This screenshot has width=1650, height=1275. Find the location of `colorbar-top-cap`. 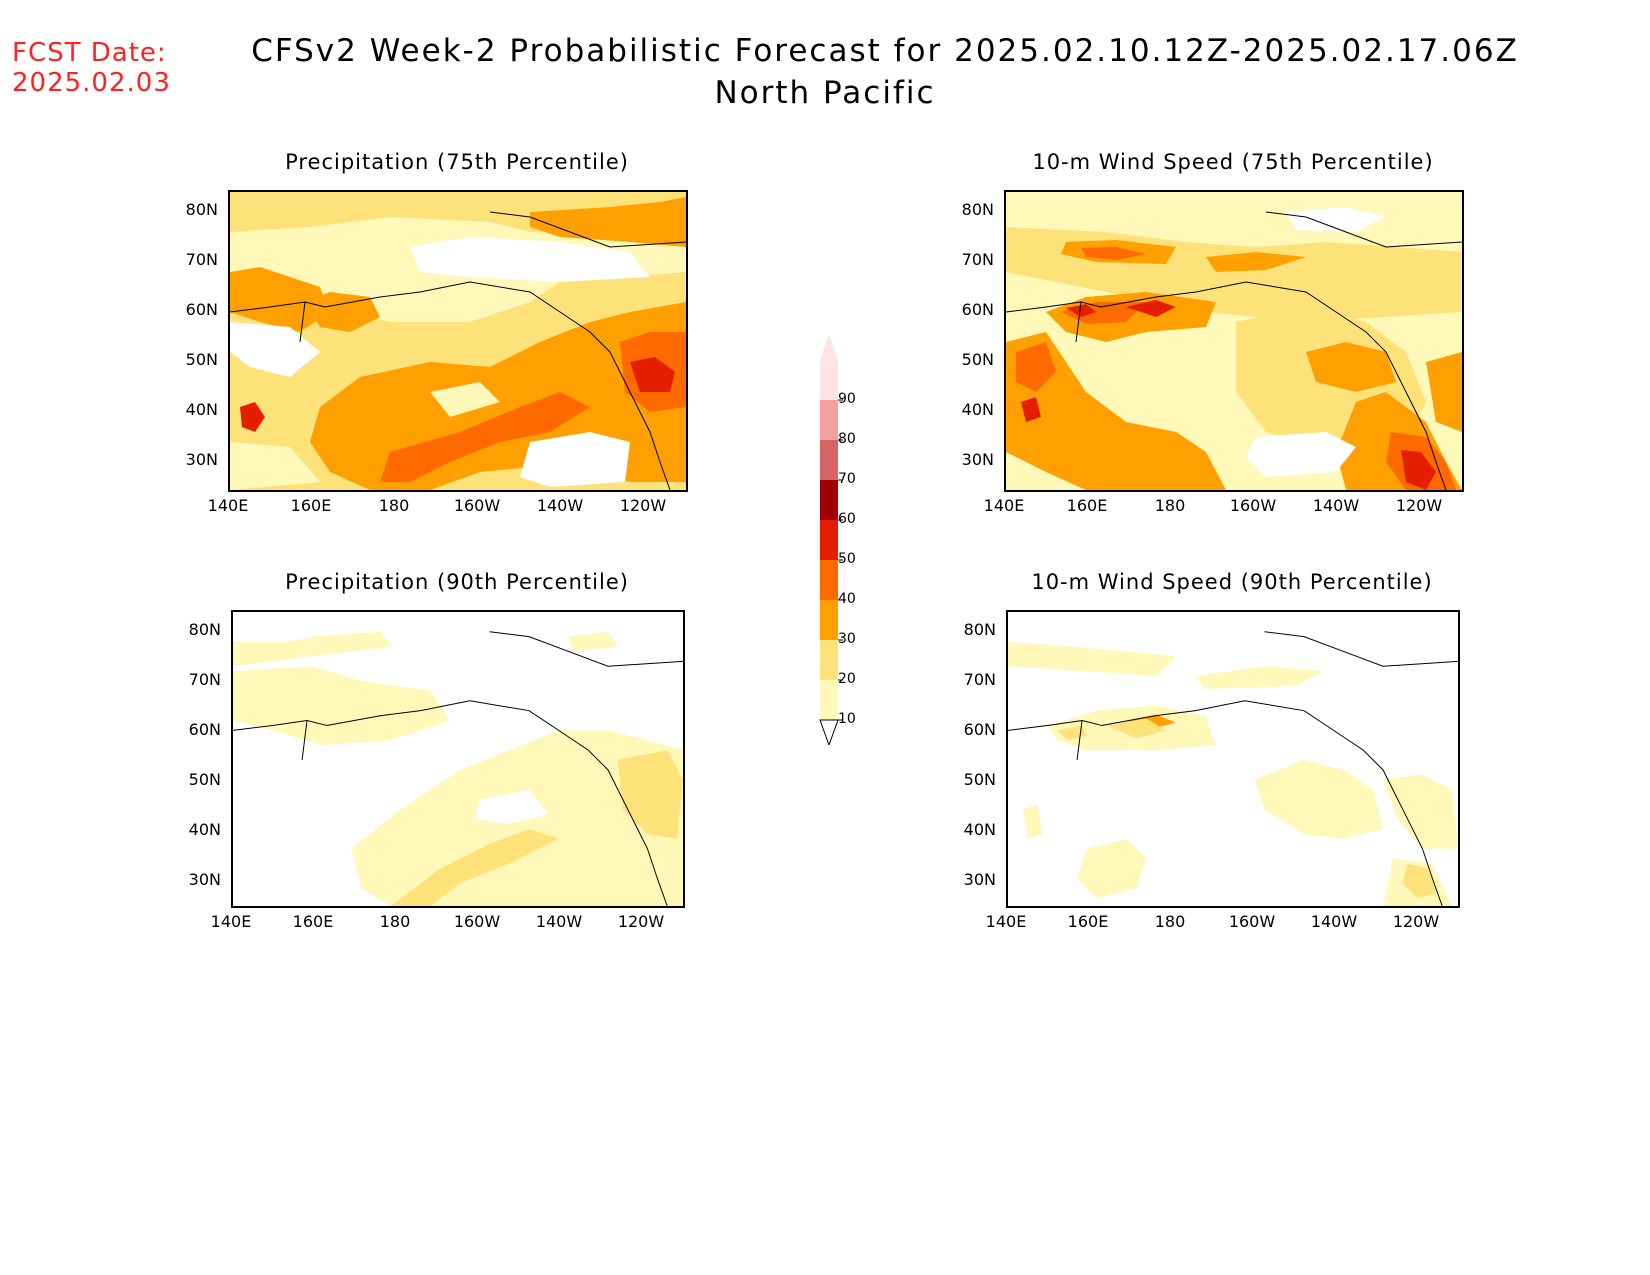

colorbar-top-cap is located at coordinates (829, 347).